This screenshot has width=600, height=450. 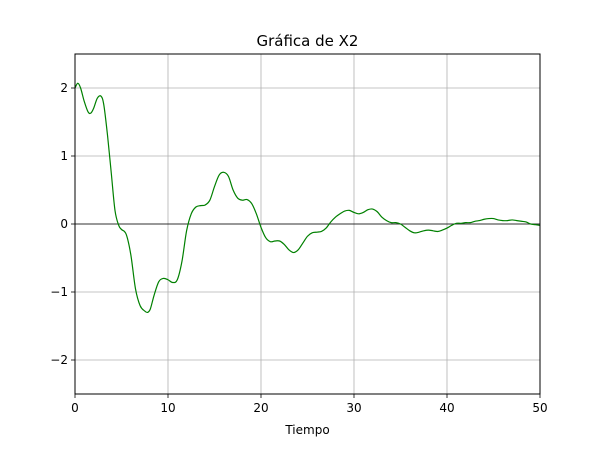 I want to click on x-axis-label: Tiempo, so click(x=306, y=430).